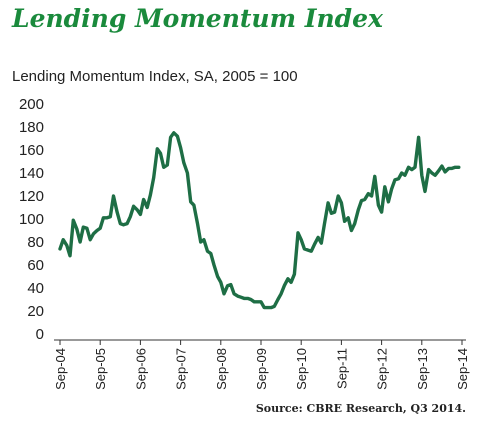 This screenshot has width=480, height=436. I want to click on y-tick-label: 40, so click(35, 288).